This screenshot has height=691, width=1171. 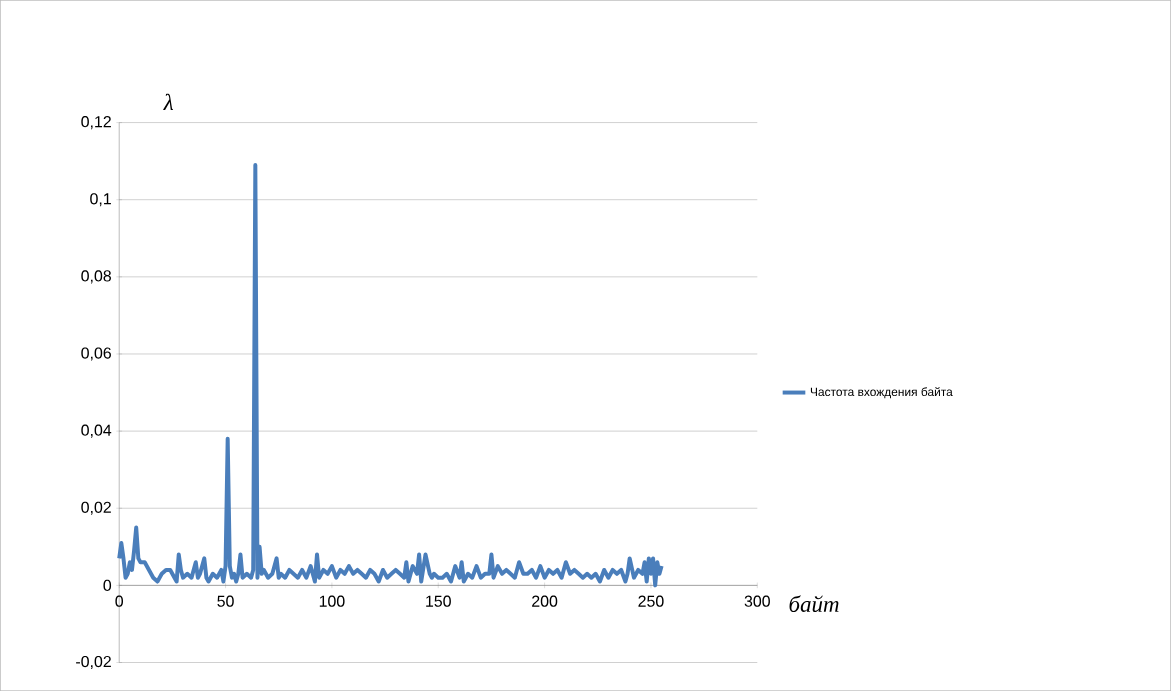 I want to click on y-tick-label: 0,06, so click(x=96, y=354).